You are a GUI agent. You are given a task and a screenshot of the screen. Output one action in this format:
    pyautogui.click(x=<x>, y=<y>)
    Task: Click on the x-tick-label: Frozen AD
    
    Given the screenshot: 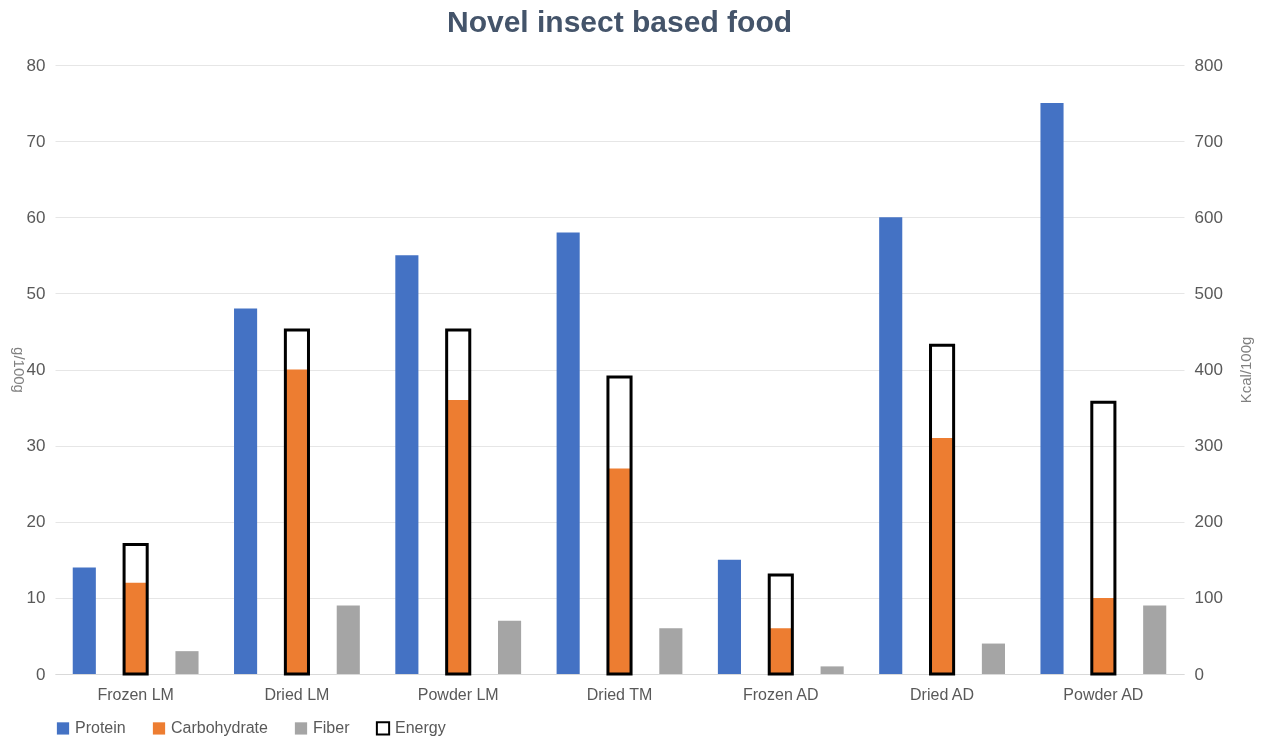 What is the action you would take?
    pyautogui.click(x=780, y=694)
    